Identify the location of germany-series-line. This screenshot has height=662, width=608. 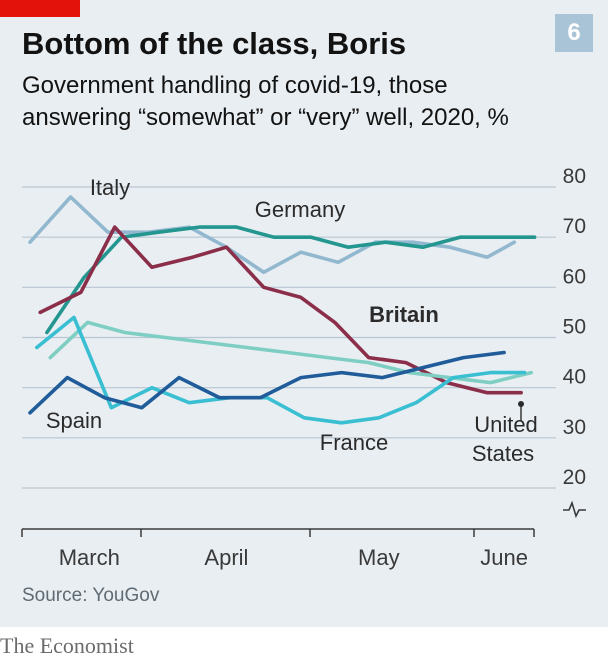
(291, 280).